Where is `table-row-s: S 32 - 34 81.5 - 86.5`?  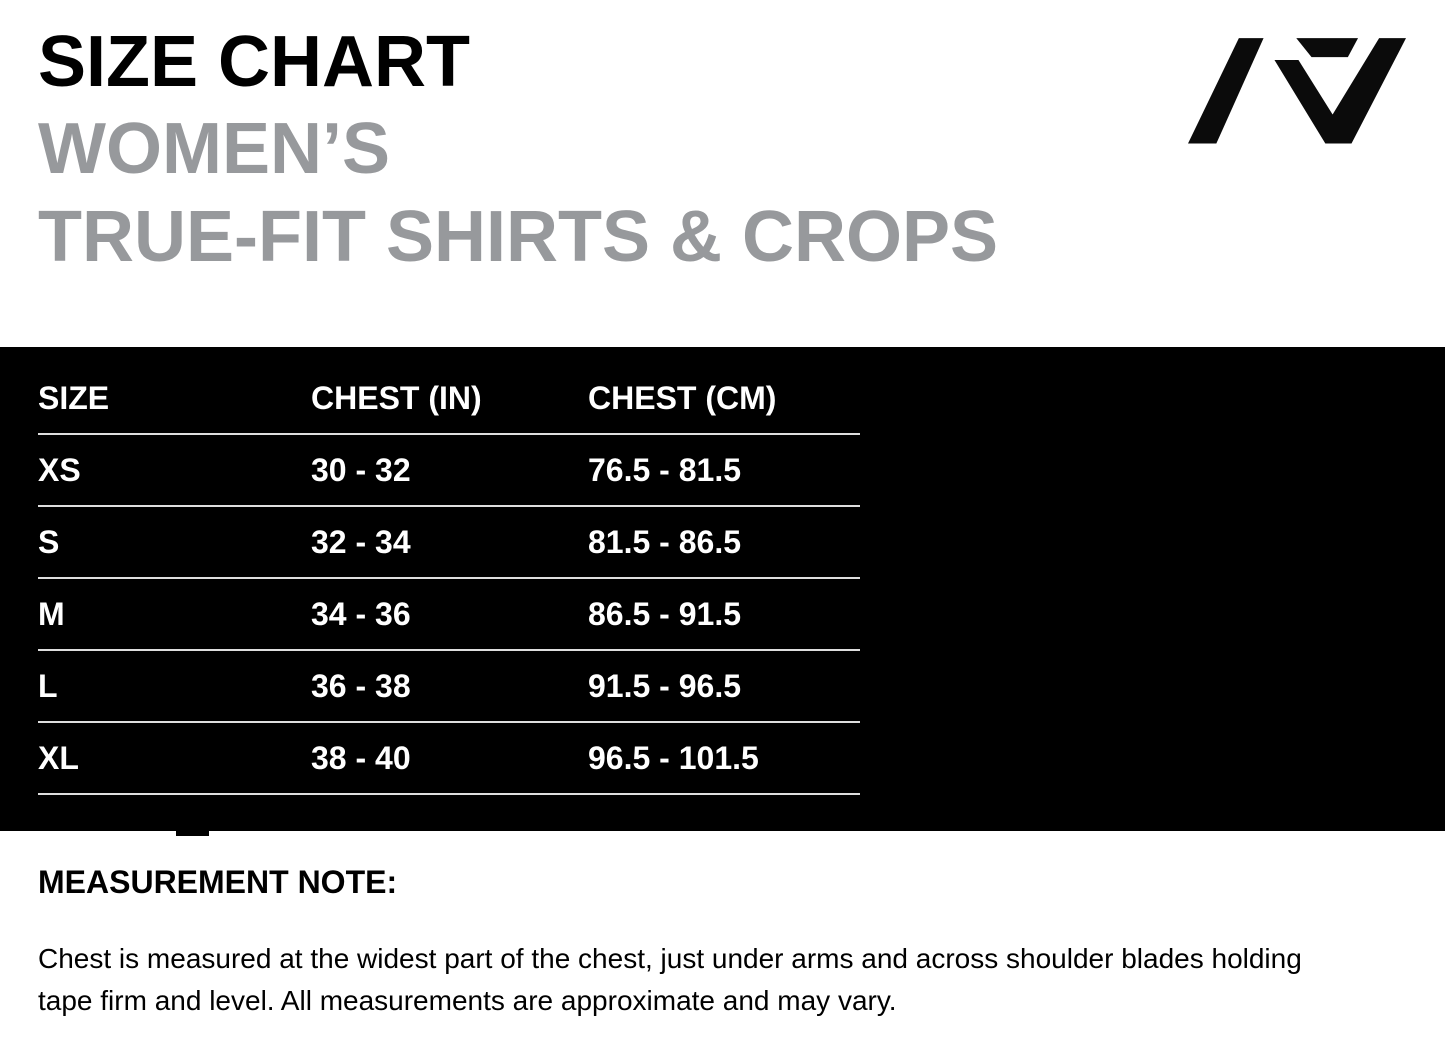 table-row-s: S 32 - 34 81.5 - 86.5 is located at coordinates (449, 543).